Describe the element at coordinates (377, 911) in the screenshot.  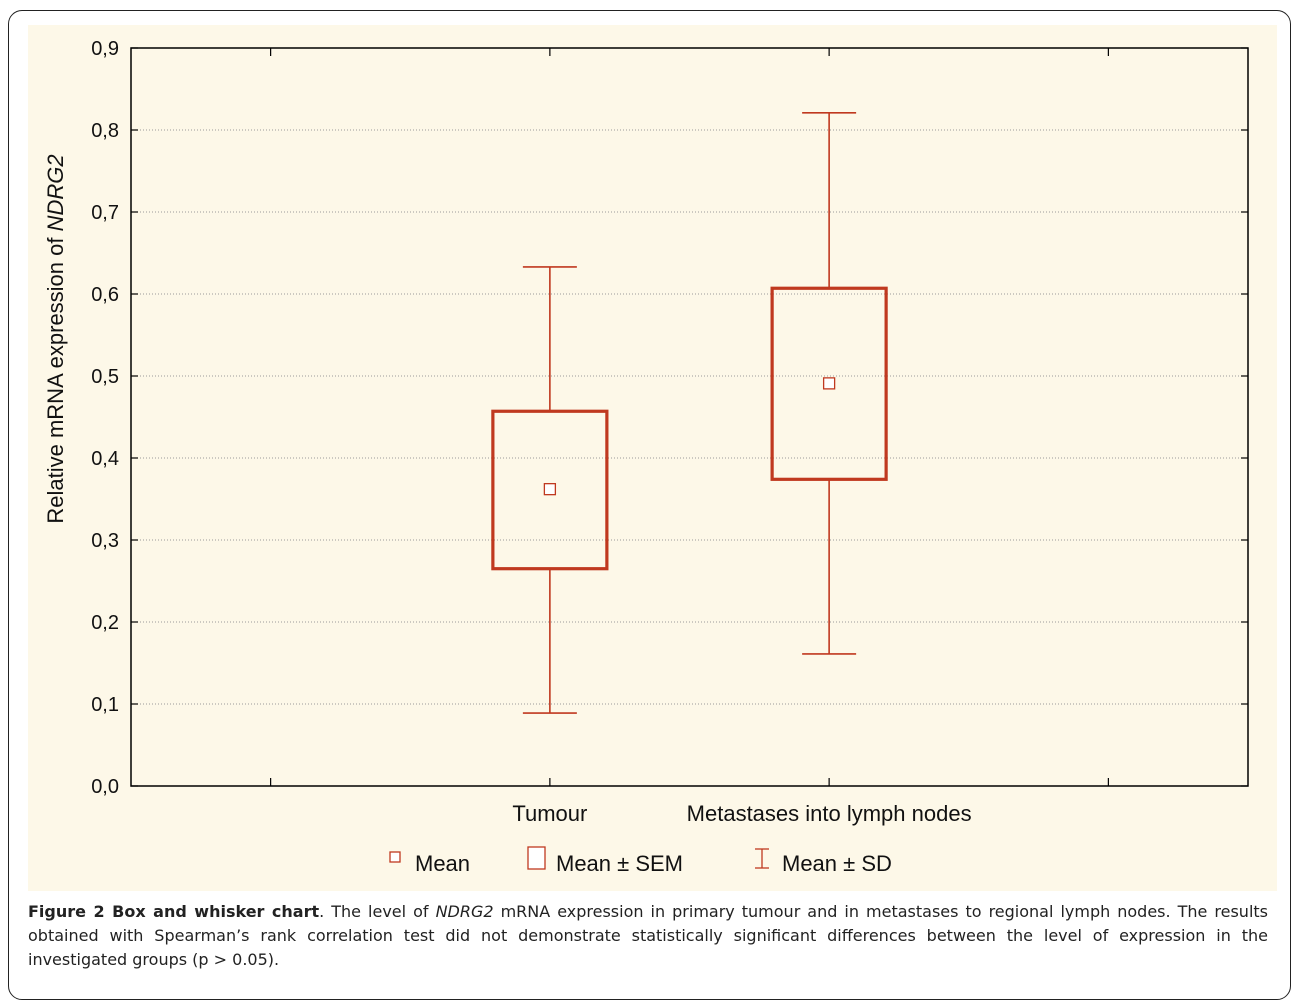
I see `caption-text-1: . The level of` at that location.